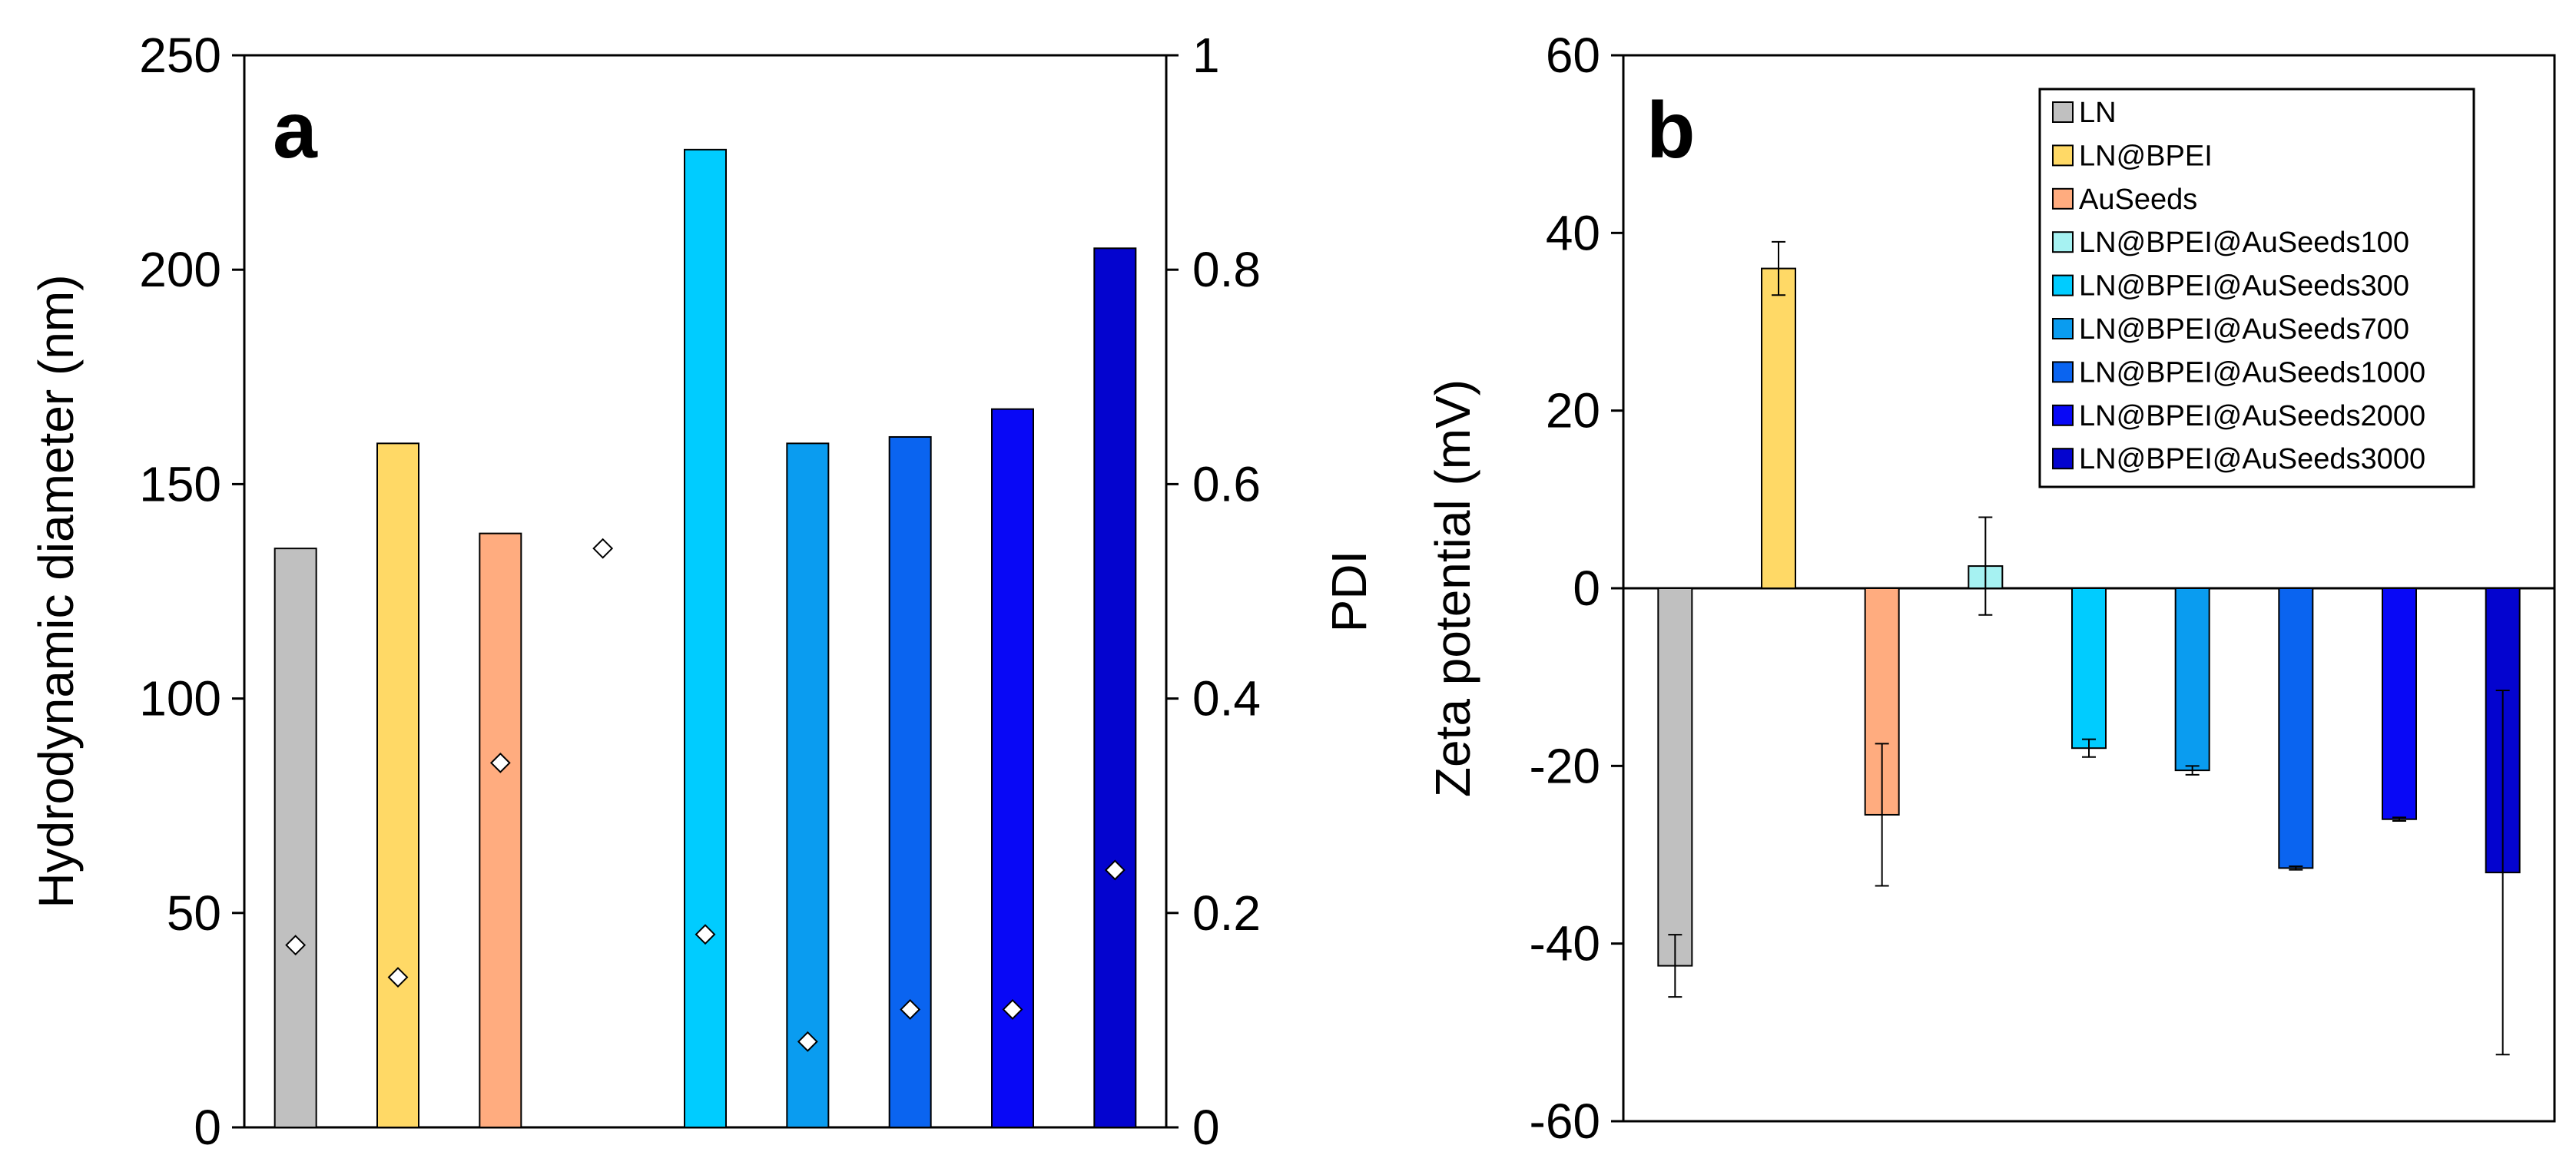 The height and width of the screenshot is (1165, 2576). What do you see at coordinates (397, 785) in the screenshot?
I see `bar-a-ln-bpei` at bounding box center [397, 785].